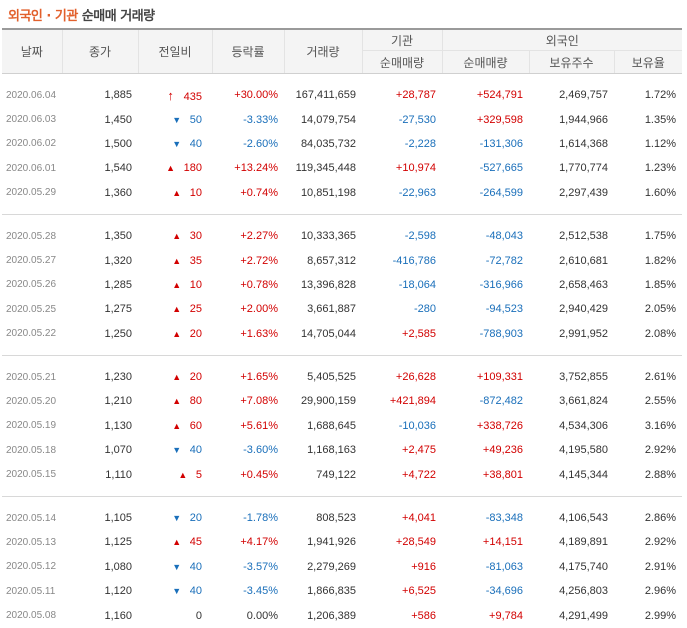 This screenshot has width=687, height=628. I want to click on change-value: 180, so click(192, 168).